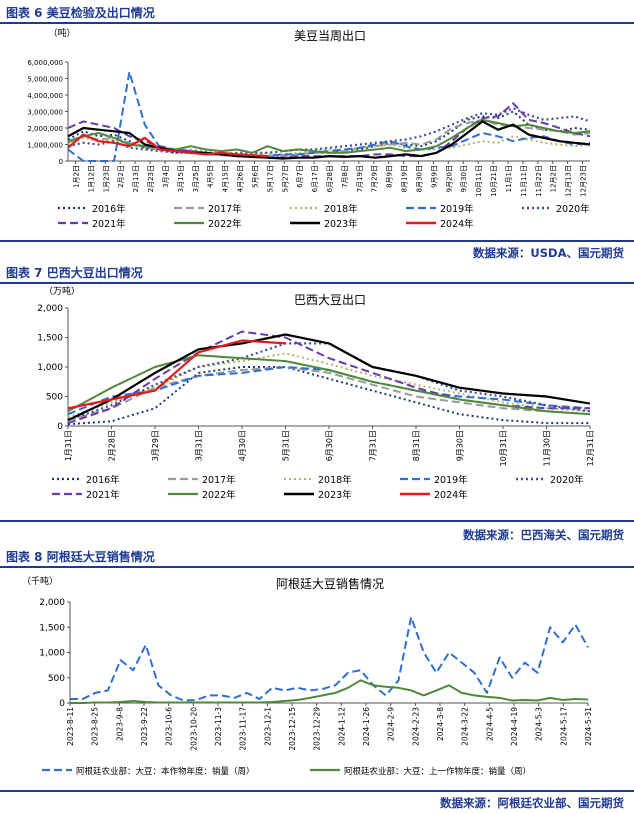 This screenshot has width=634, height=813. What do you see at coordinates (345, 176) in the screenshot?
I see `x-tick-label: 7月8日` at bounding box center [345, 176].